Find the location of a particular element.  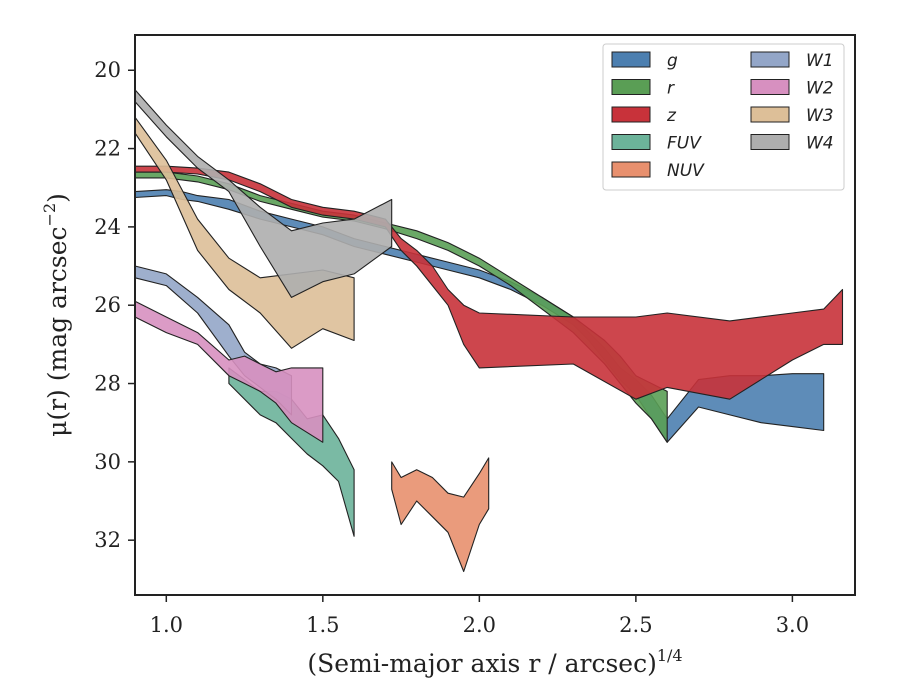

legend-swatch-r is located at coordinates (631, 87).